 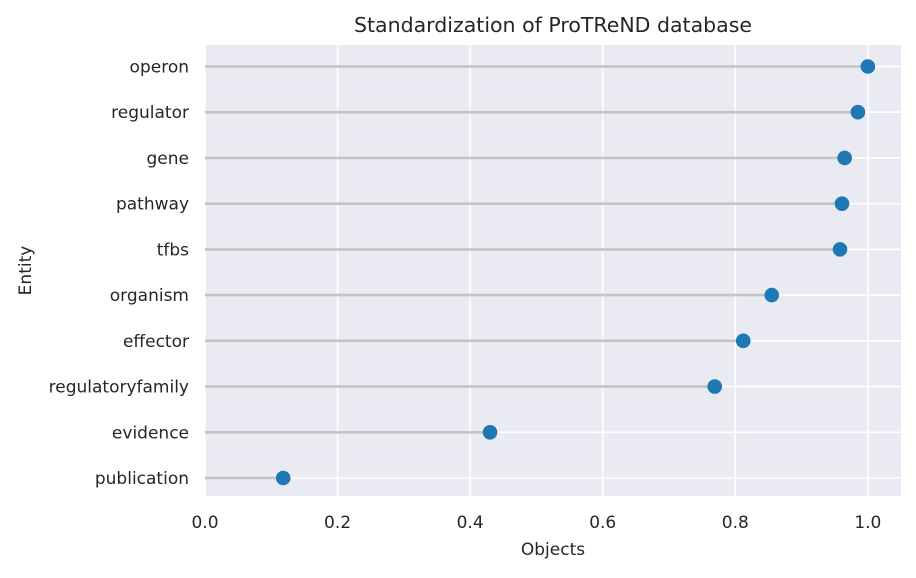 What do you see at coordinates (867, 523) in the screenshot?
I see `x-tick-label: 1.0` at bounding box center [867, 523].